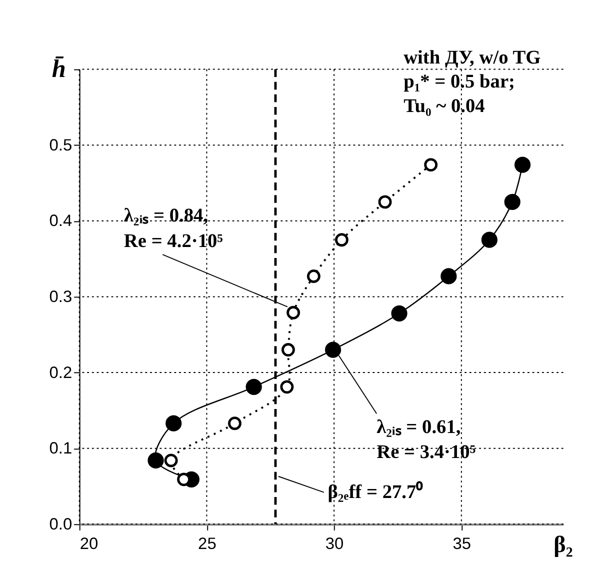  Describe the element at coordinates (459, 82) in the screenshot. I see `annotation: p₁* = 0.5 bar;` at that location.